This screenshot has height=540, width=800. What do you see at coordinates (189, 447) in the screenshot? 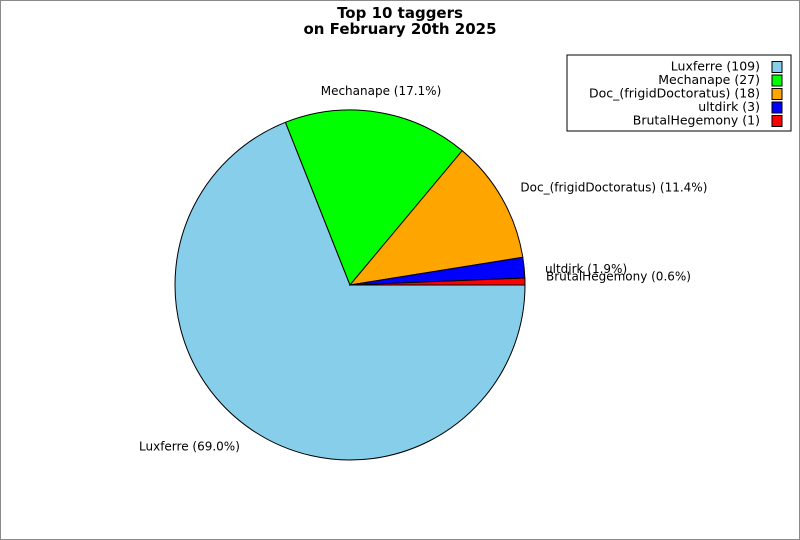
I see `slice-label-luxferre: Luxferre (69.0%)` at bounding box center [189, 447].